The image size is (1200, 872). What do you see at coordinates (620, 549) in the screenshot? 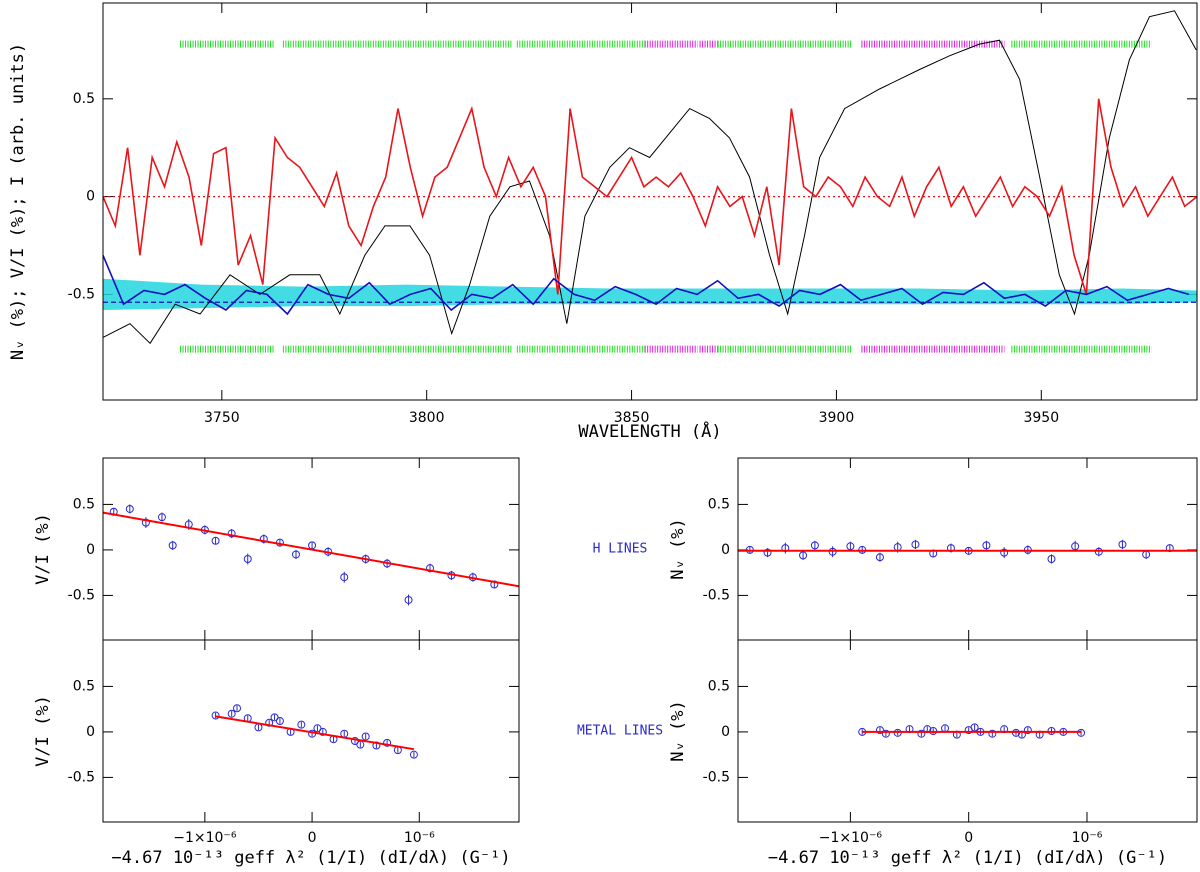
I see `panel-label: H LINES` at bounding box center [620, 549].